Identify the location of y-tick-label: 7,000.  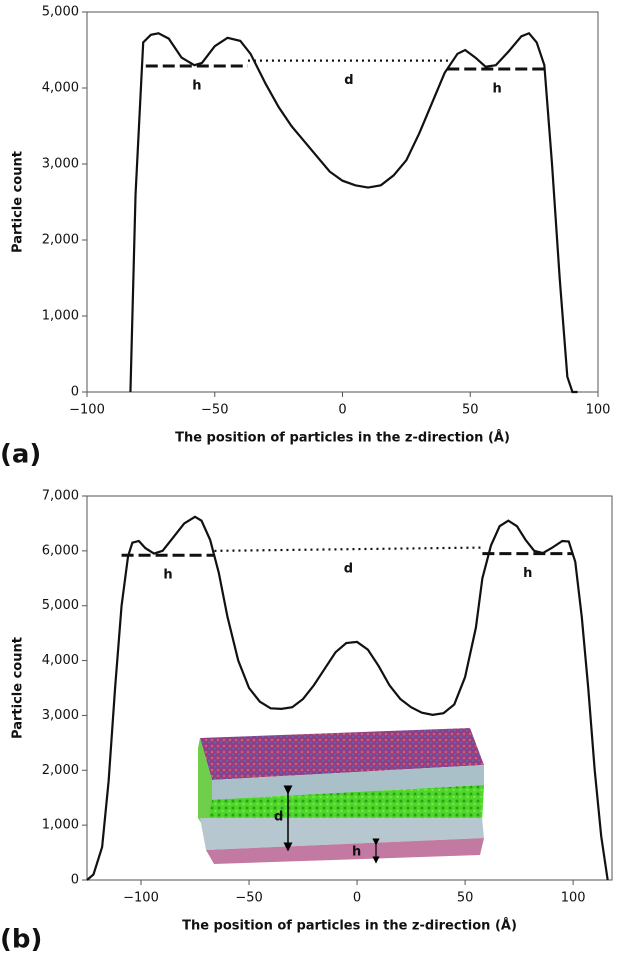
(60, 496).